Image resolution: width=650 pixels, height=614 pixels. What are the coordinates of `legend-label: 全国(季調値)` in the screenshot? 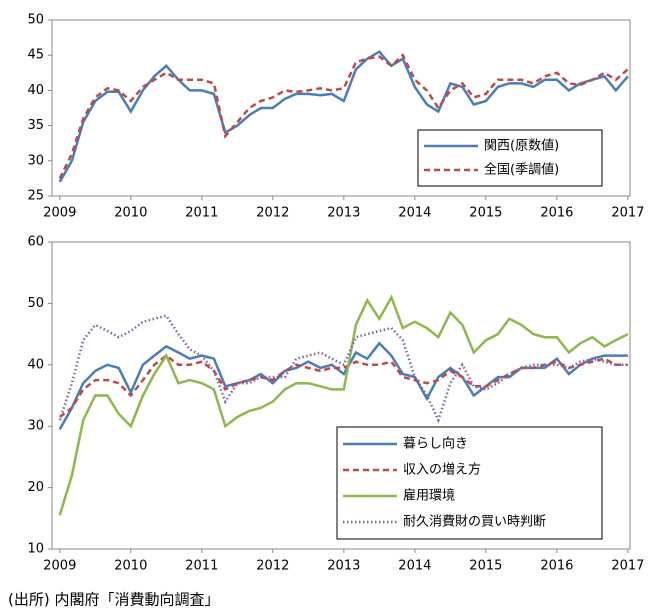 It's located at (521, 170).